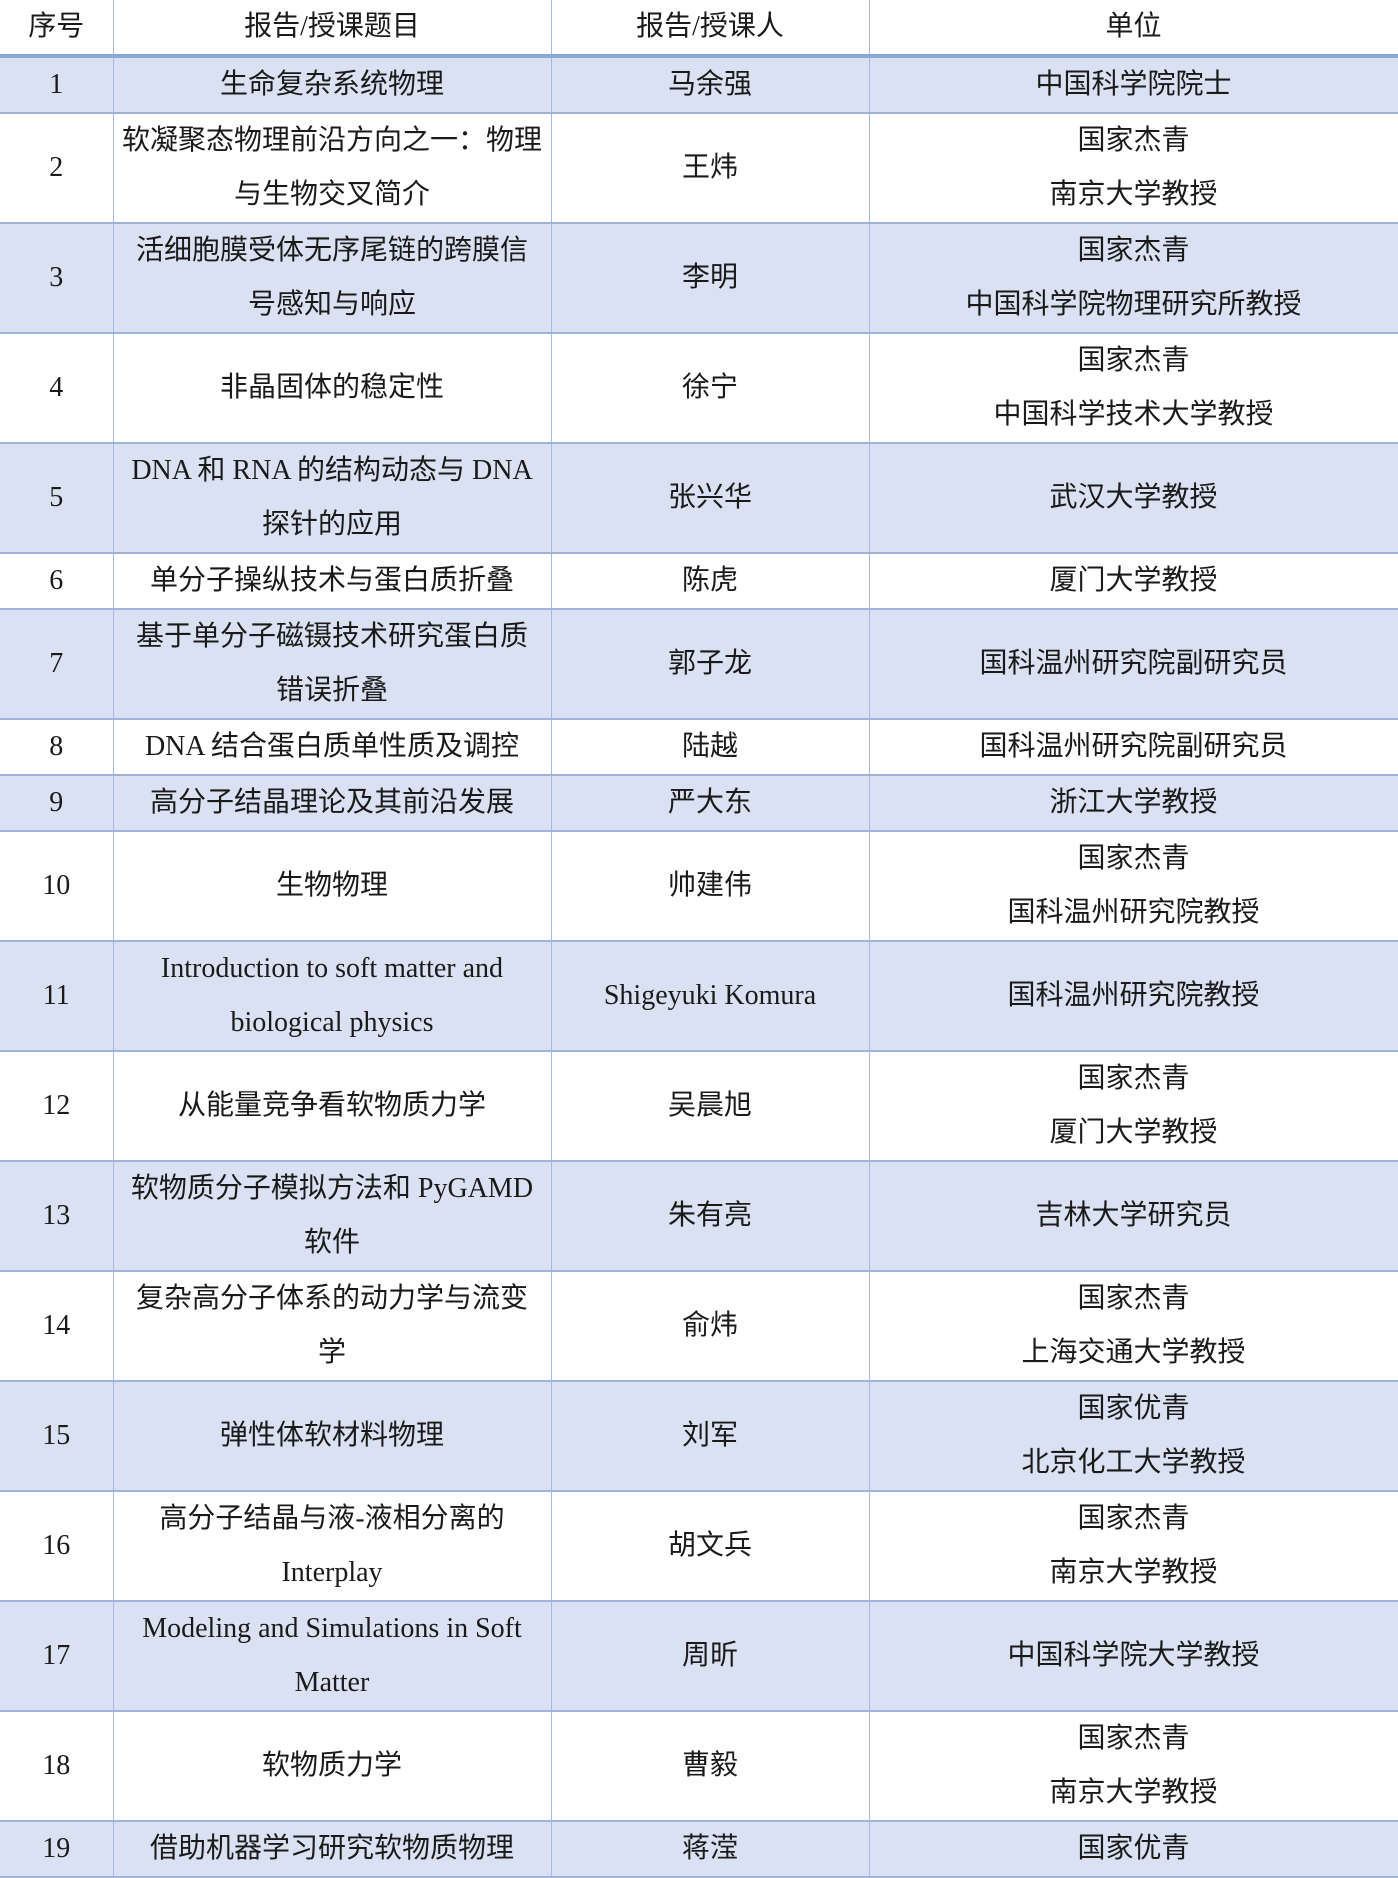 This screenshot has height=1878, width=1398. I want to click on cell-num: 12, so click(56, 1106).